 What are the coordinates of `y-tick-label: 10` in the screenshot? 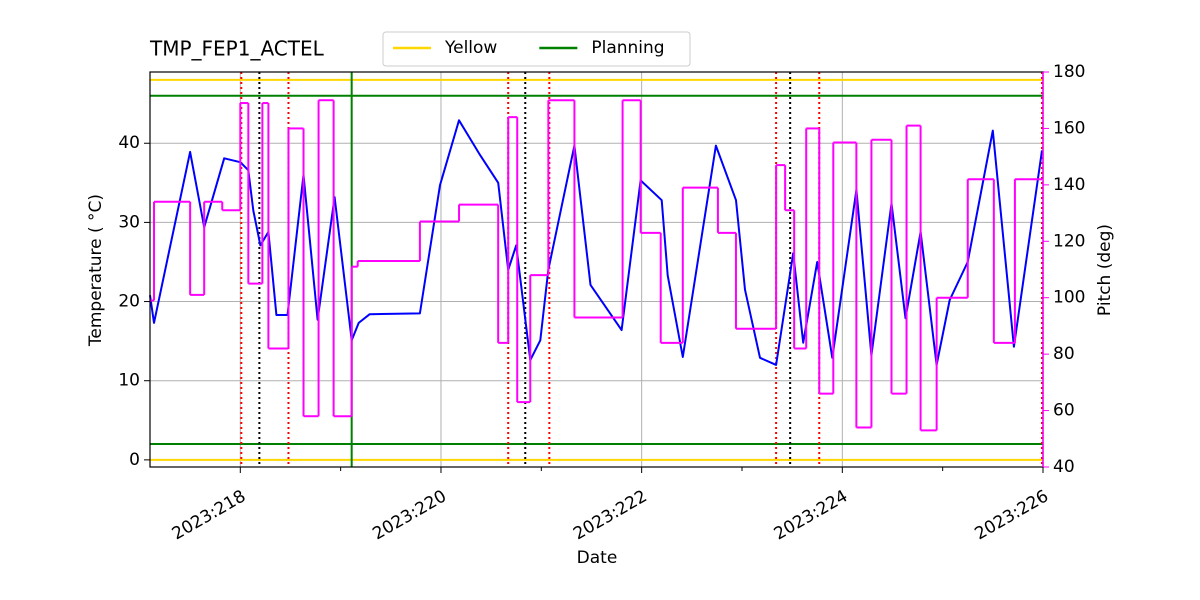 It's located at (129, 381).